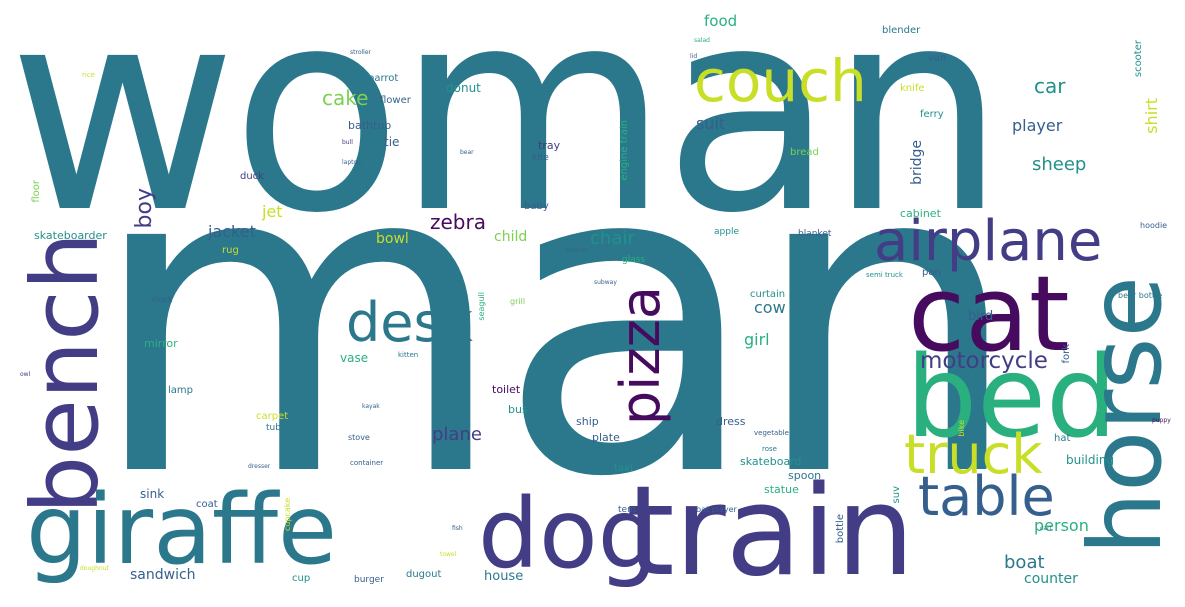  I want to click on word-bathtub: bathtub, so click(370, 125).